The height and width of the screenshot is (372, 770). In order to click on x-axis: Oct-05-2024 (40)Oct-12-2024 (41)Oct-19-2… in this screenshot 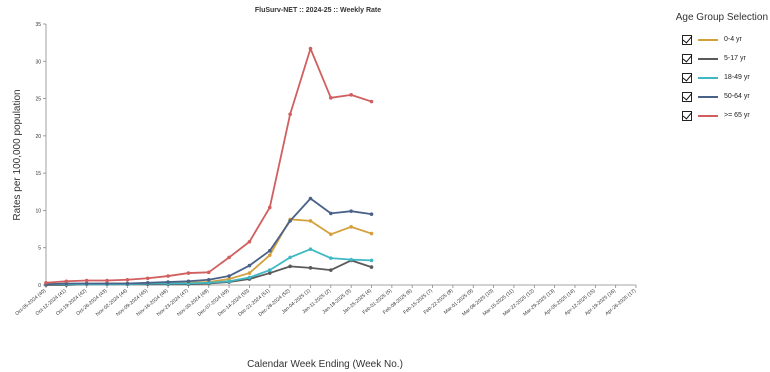, I will do `click(326, 301)`.